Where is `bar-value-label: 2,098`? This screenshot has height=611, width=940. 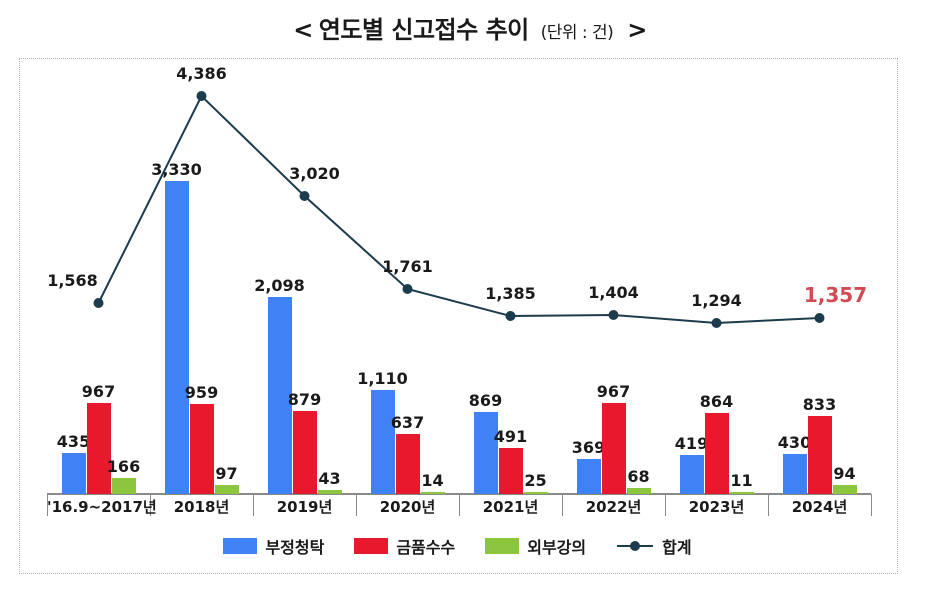 bar-value-label: 2,098 is located at coordinates (279, 285).